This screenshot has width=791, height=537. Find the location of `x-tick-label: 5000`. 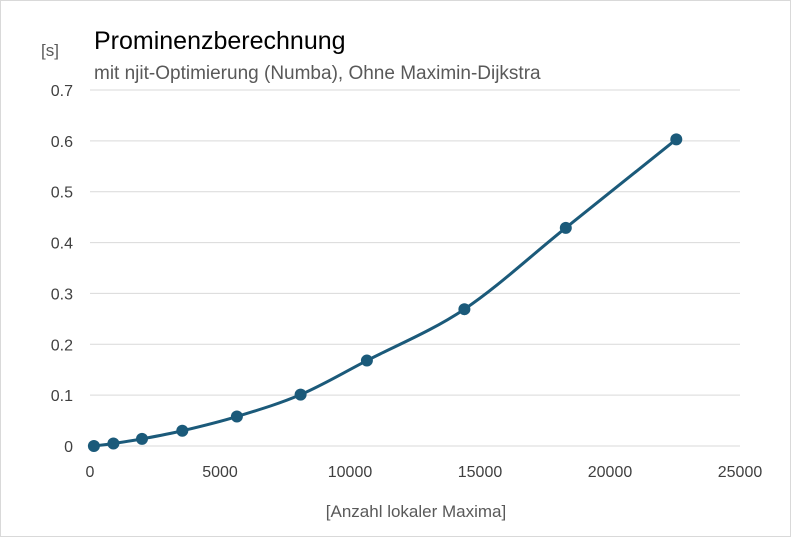

x-tick-label: 5000 is located at coordinates (220, 472).